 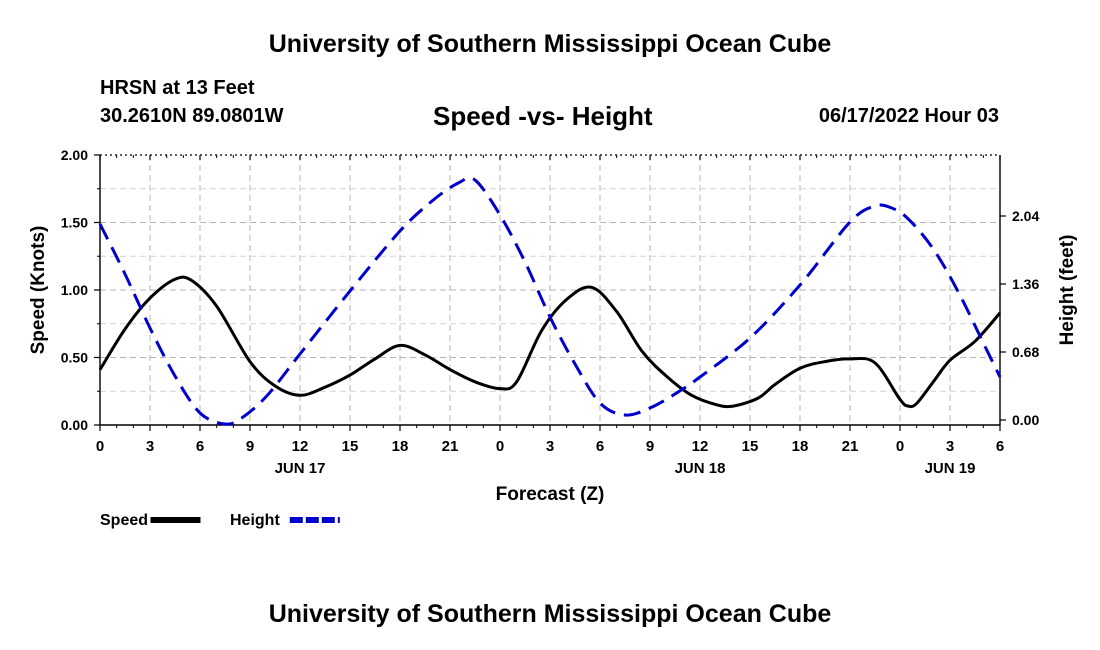 What do you see at coordinates (38, 290) in the screenshot?
I see `y-axis-title: Speed (Knots)` at bounding box center [38, 290].